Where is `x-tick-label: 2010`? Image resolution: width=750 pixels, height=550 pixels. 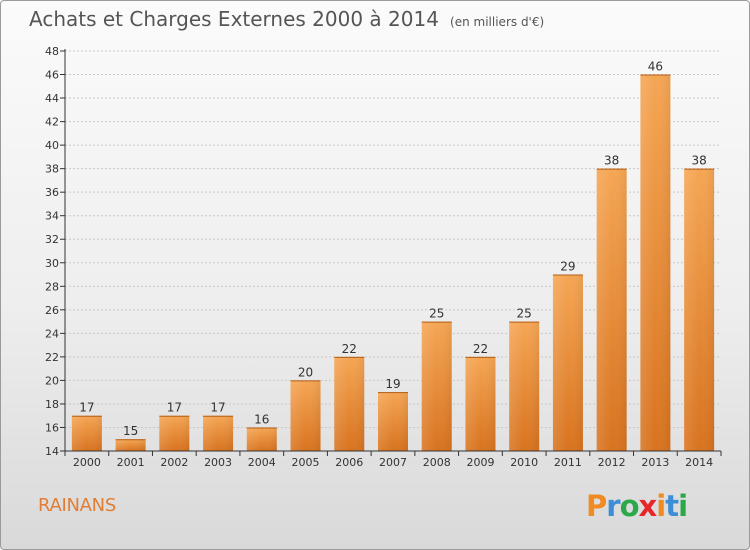
x-tick-label: 2010 is located at coordinates (524, 462).